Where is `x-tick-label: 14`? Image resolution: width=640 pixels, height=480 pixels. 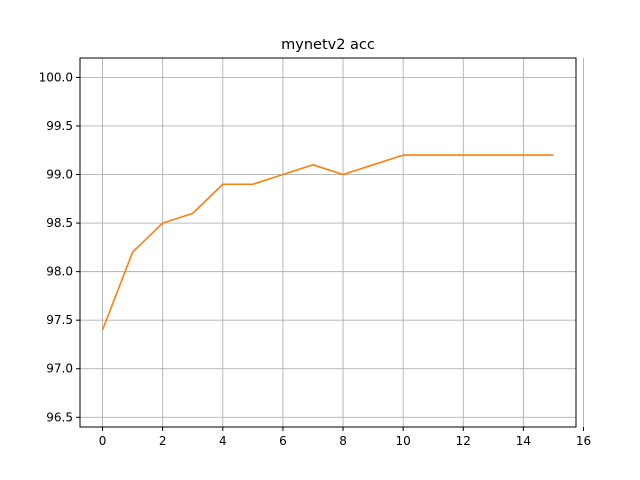
x-tick-label: 14 is located at coordinates (523, 441).